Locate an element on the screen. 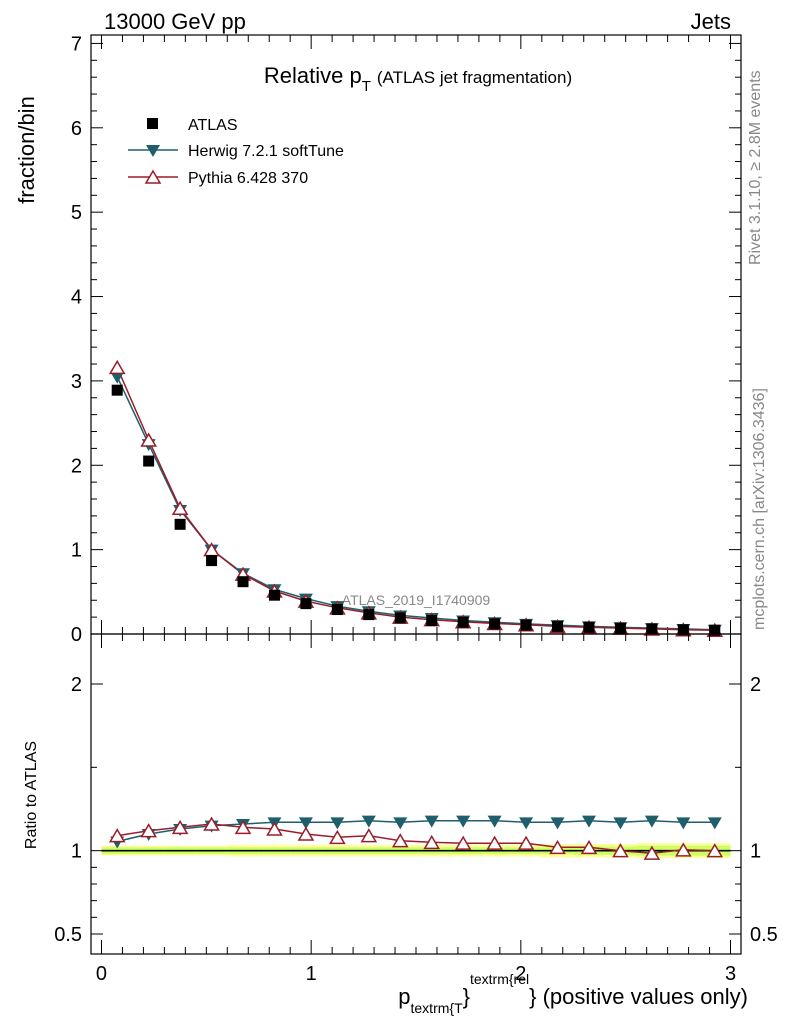 This screenshot has height=1024, width=786. main-y-axis-label: fraction/bin is located at coordinates (26, 150).